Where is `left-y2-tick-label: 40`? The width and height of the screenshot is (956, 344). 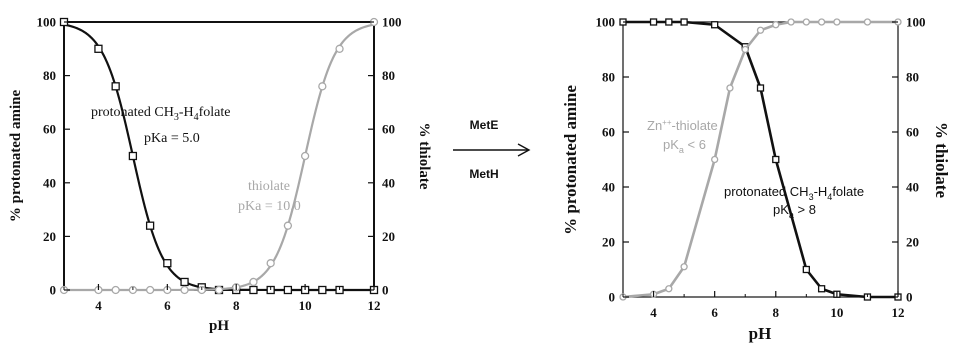
left-y2-tick-label: 40 is located at coordinates (388, 182).